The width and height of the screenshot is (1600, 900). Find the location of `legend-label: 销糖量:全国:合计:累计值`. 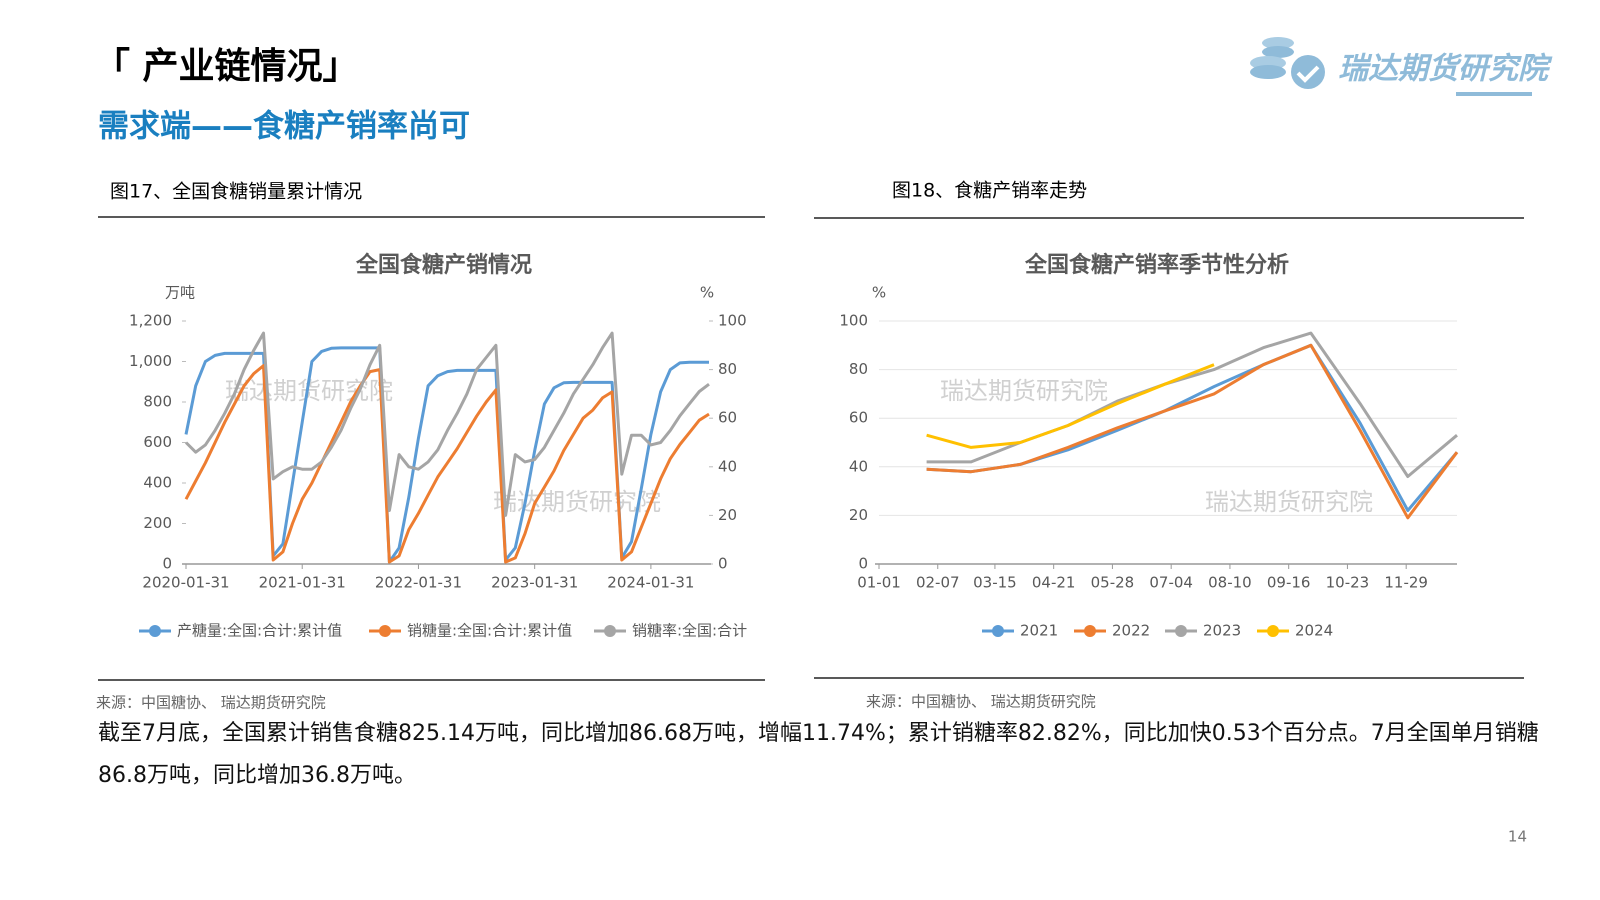

legend-label: 销糖量:全国:合计:累计值 is located at coordinates (489, 631).